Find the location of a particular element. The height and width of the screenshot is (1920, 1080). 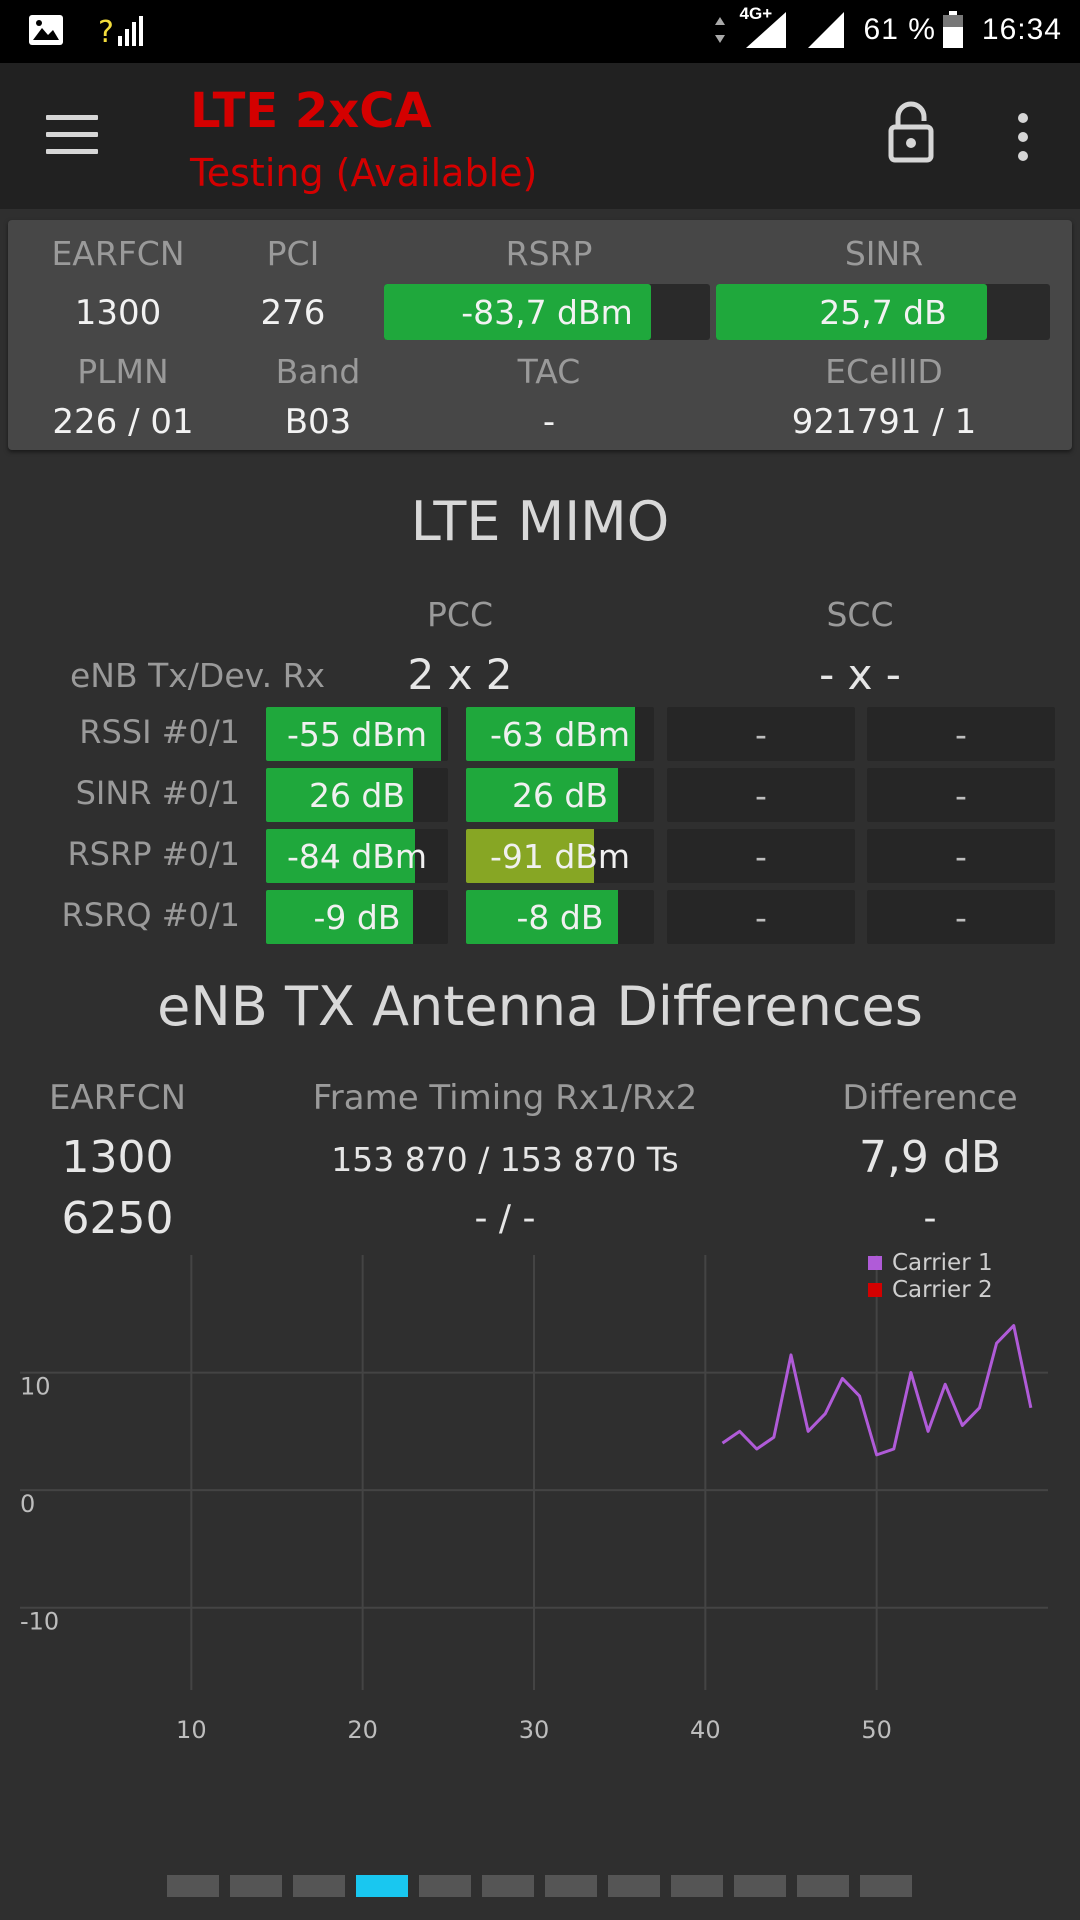

mimo-cell-pcc0: 26 dB is located at coordinates (357, 795).